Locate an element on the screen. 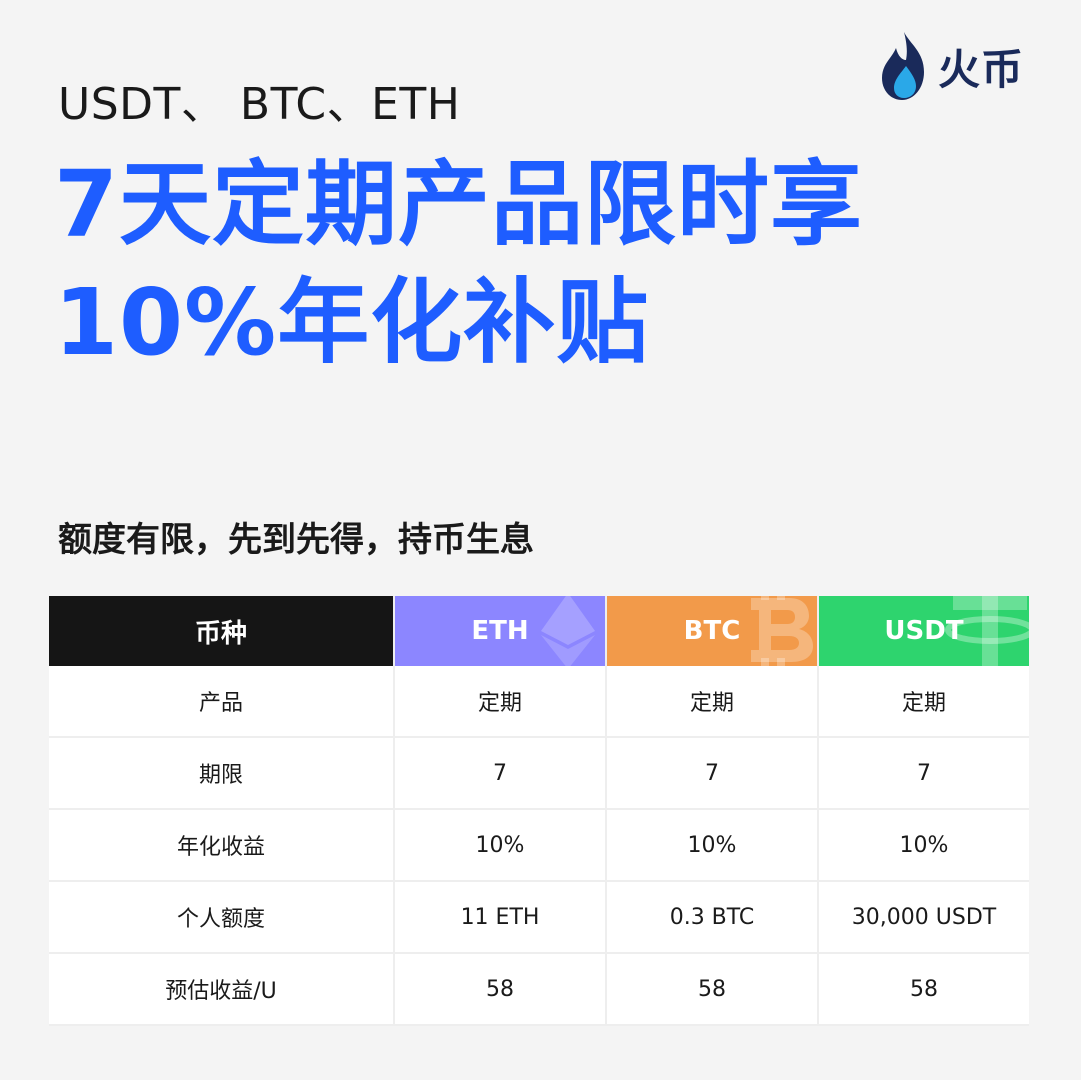  huobi-logo: 火币 is located at coordinates (952, 66).